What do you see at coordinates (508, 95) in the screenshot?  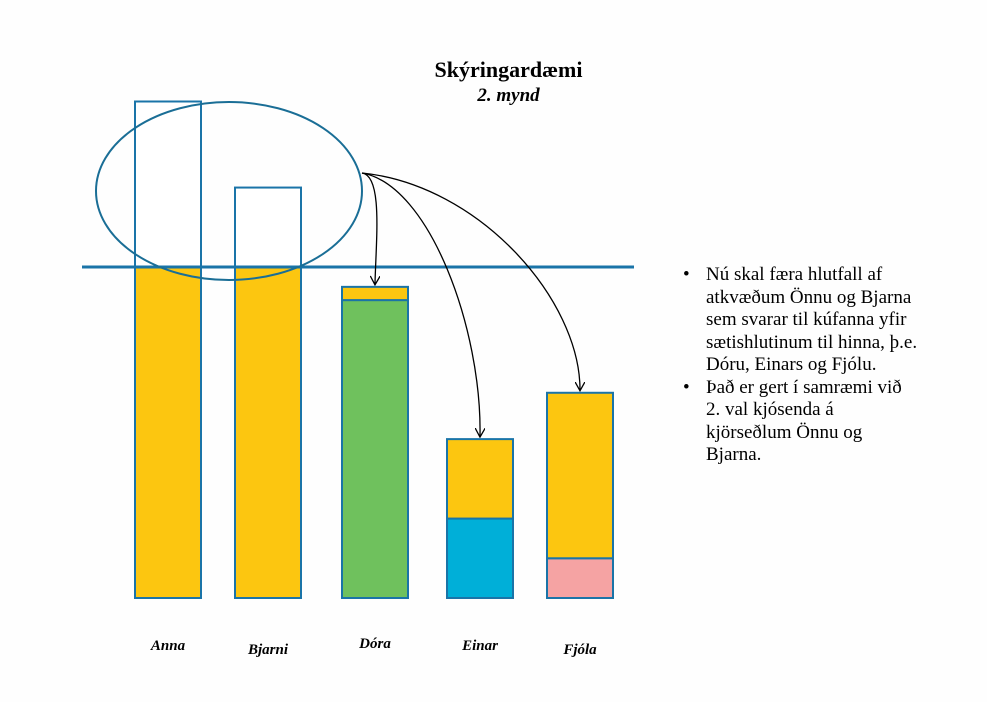 I see `page-subtitle: 2. mynd` at bounding box center [508, 95].